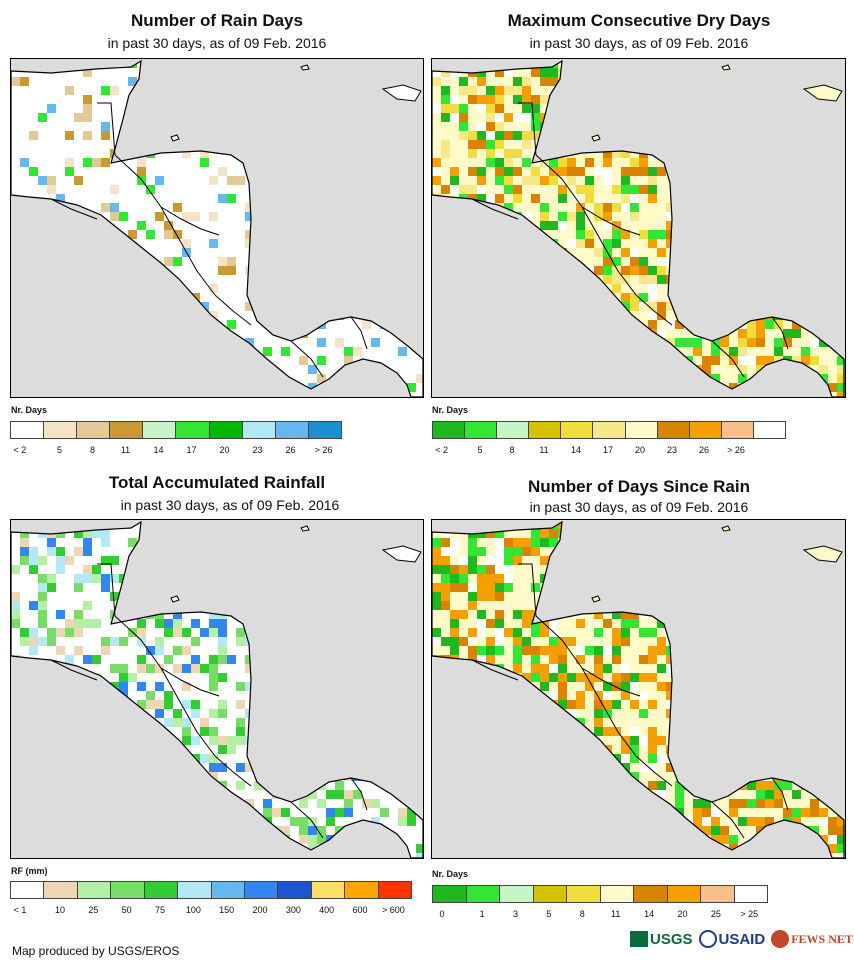 The height and width of the screenshot is (970, 854). What do you see at coordinates (442, 914) in the screenshot?
I see `legend-label: 0` at bounding box center [442, 914].